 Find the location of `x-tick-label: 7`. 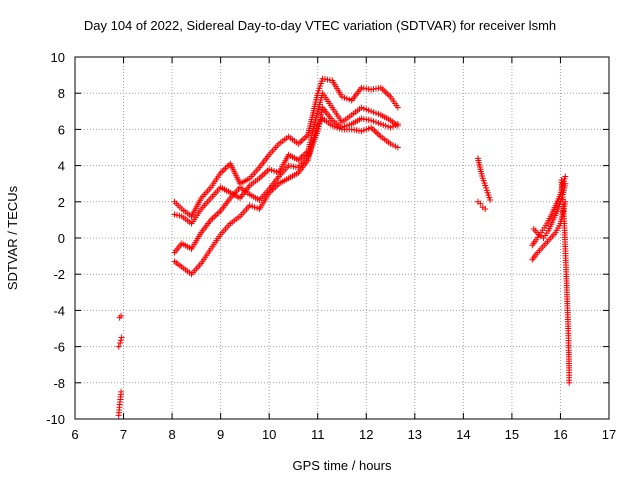

x-tick-label: 7 is located at coordinates (123, 434).